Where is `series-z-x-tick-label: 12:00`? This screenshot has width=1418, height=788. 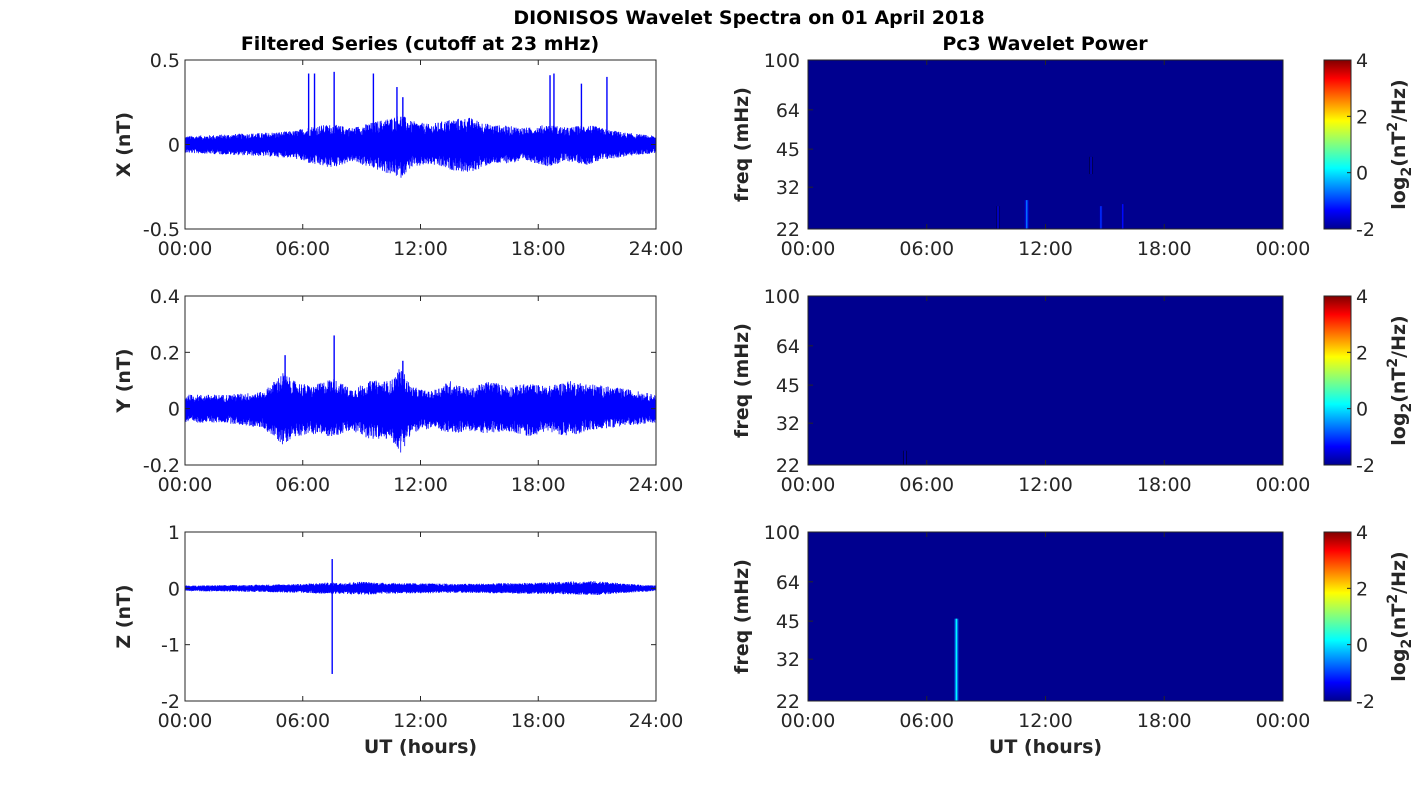
series-z-x-tick-label: 12:00 is located at coordinates (420, 721).